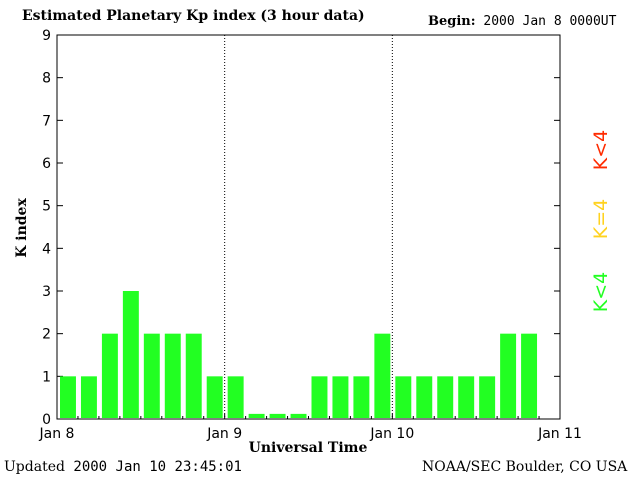 The width and height of the screenshot is (640, 480). I want to click on x-tick-label: Jan 11, so click(559, 434).